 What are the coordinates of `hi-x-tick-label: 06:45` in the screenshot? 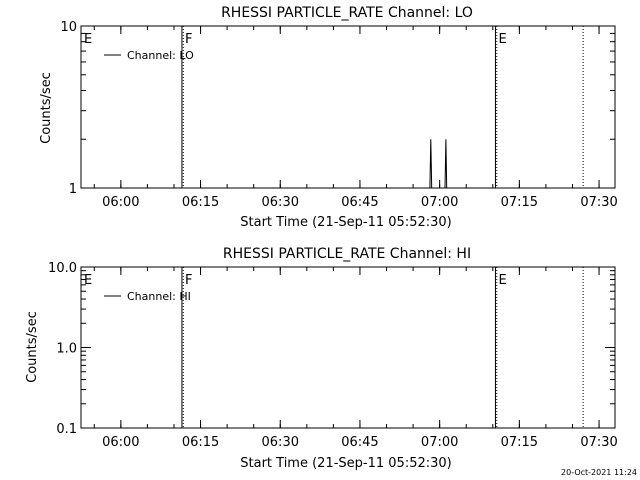 It's located at (359, 442).